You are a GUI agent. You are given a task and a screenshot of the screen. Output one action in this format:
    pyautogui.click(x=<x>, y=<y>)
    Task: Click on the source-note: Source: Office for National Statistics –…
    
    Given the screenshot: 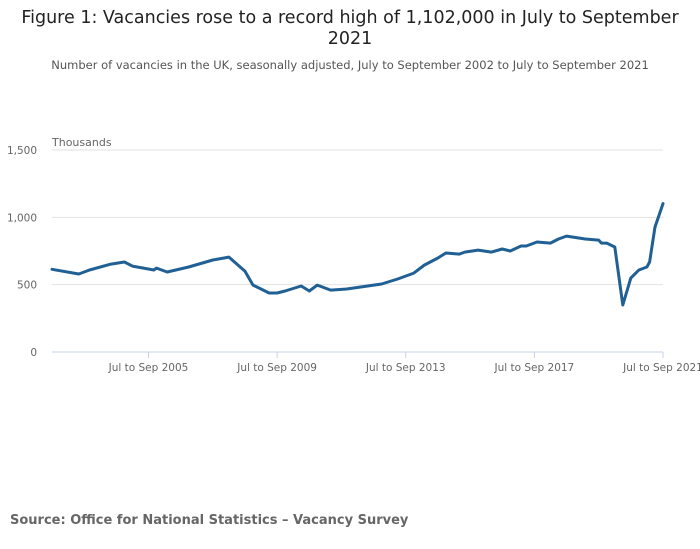 What is the action you would take?
    pyautogui.click(x=209, y=520)
    